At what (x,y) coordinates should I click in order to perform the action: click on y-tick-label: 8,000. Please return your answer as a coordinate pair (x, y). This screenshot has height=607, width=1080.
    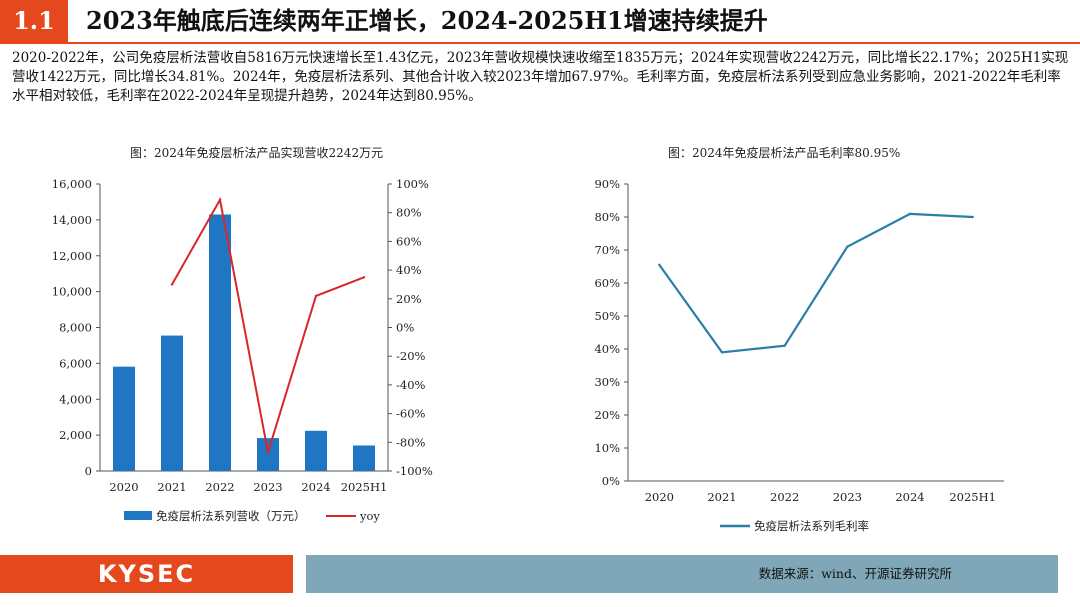
    Looking at the image, I should click on (75, 328).